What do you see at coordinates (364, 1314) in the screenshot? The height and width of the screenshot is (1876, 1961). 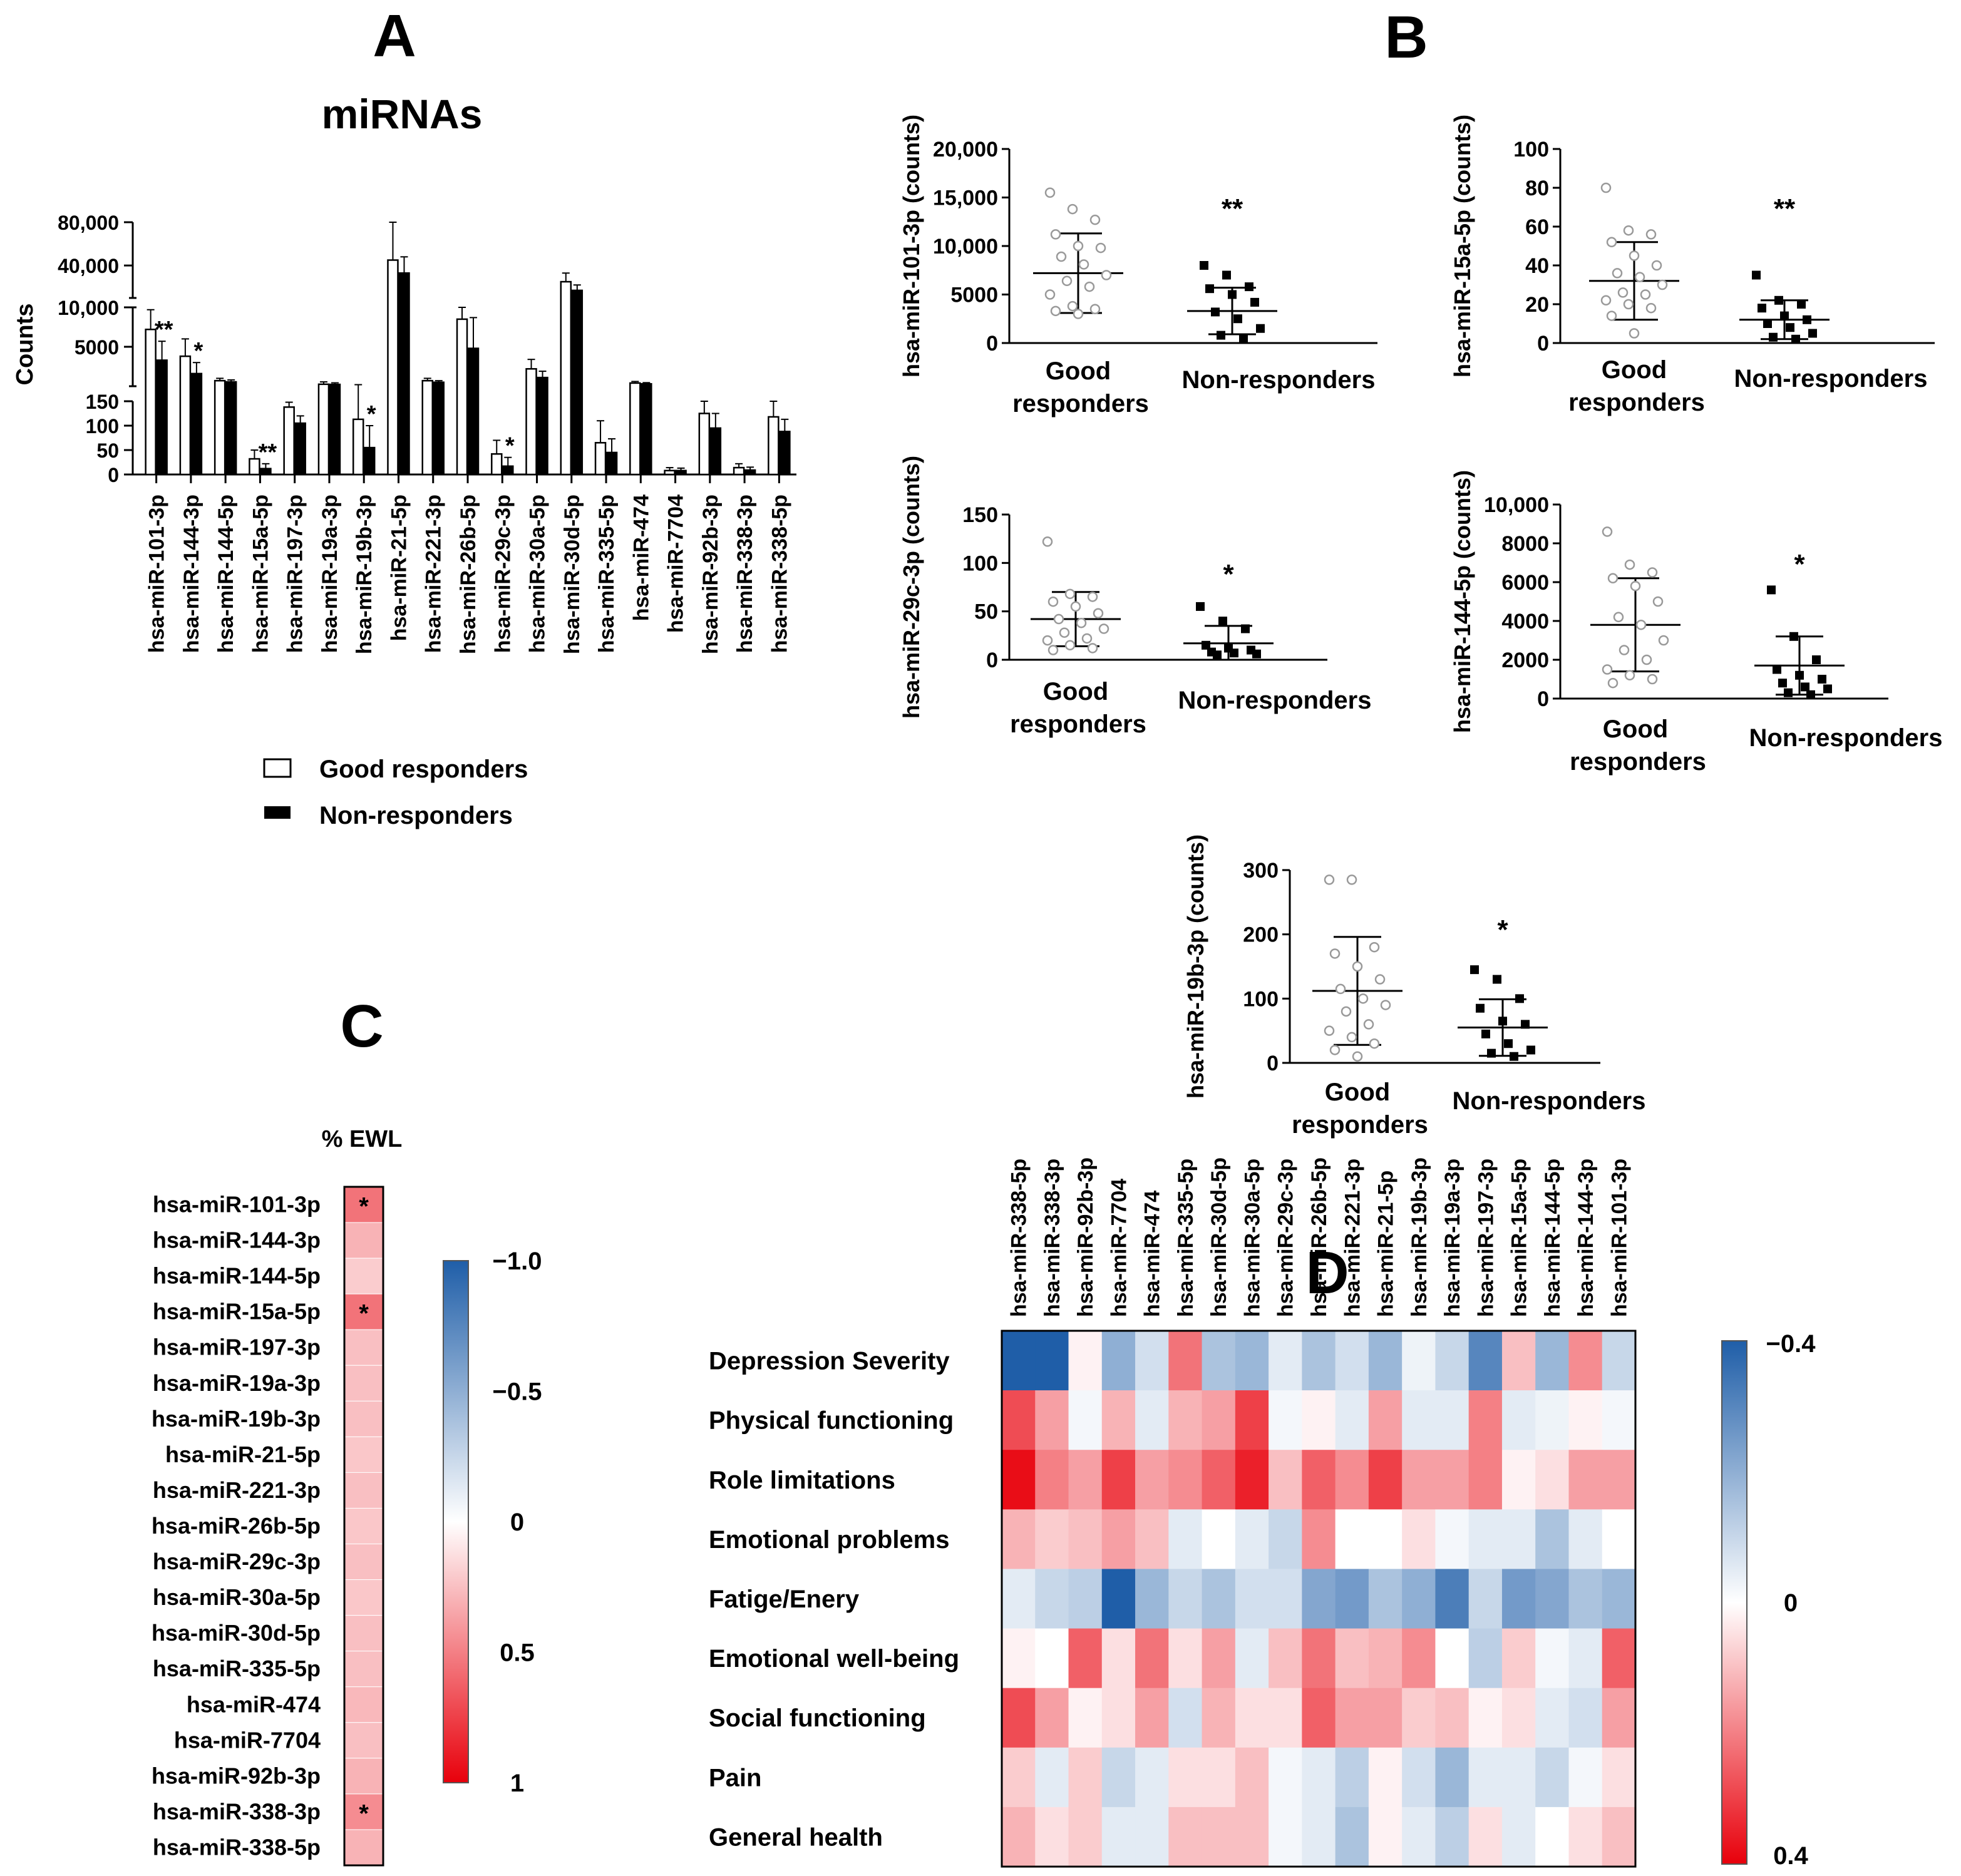 I see `heatmap-c-significance: *` at bounding box center [364, 1314].